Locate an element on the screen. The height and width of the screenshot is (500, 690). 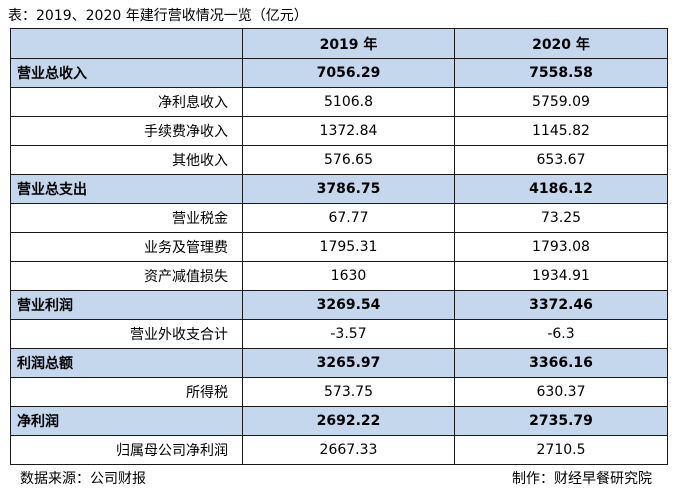
value-2019: 3265.97 is located at coordinates (348, 363).